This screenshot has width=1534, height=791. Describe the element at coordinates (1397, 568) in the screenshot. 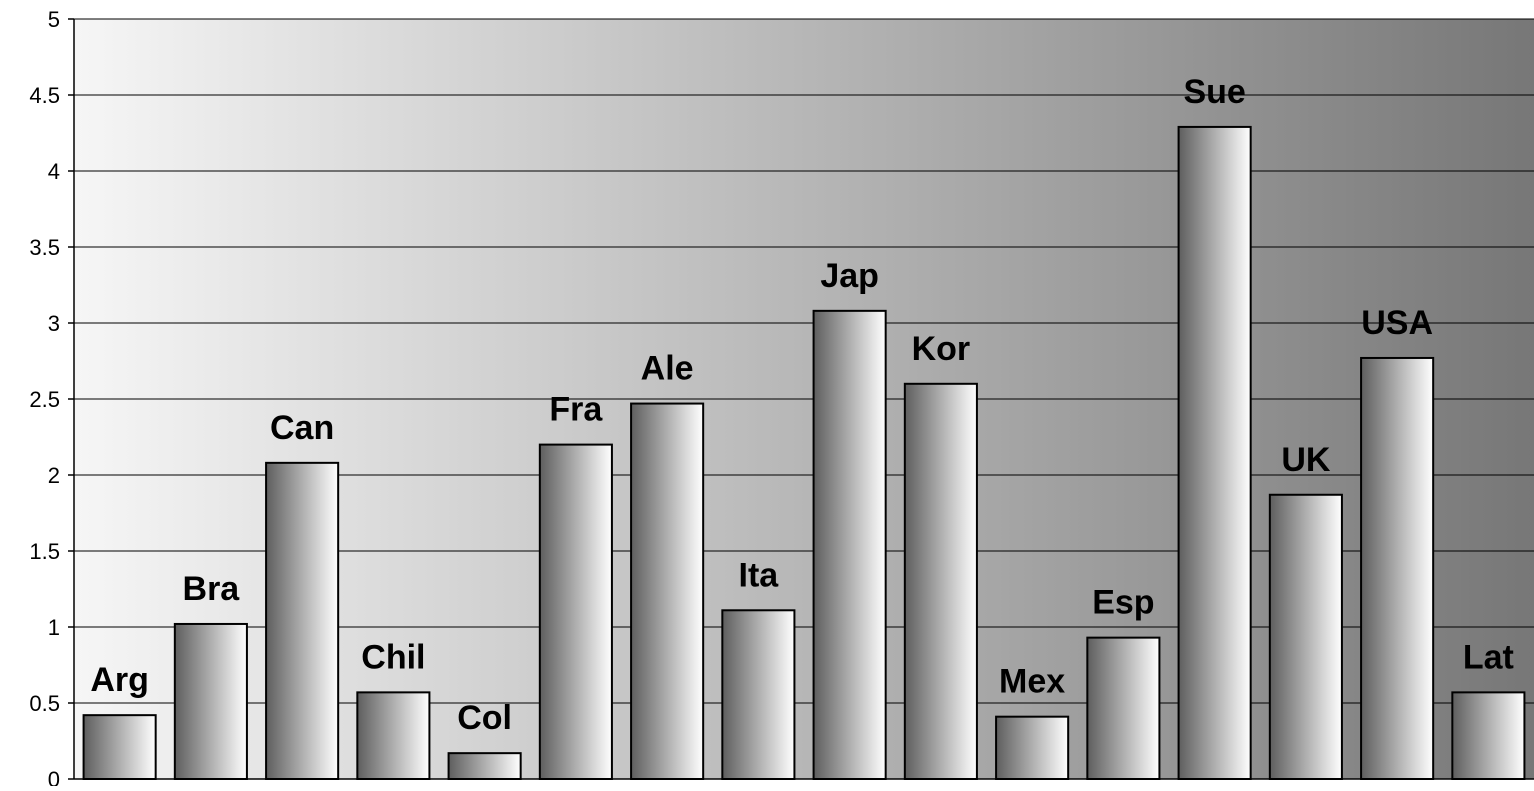

I see `bar-usa` at that location.